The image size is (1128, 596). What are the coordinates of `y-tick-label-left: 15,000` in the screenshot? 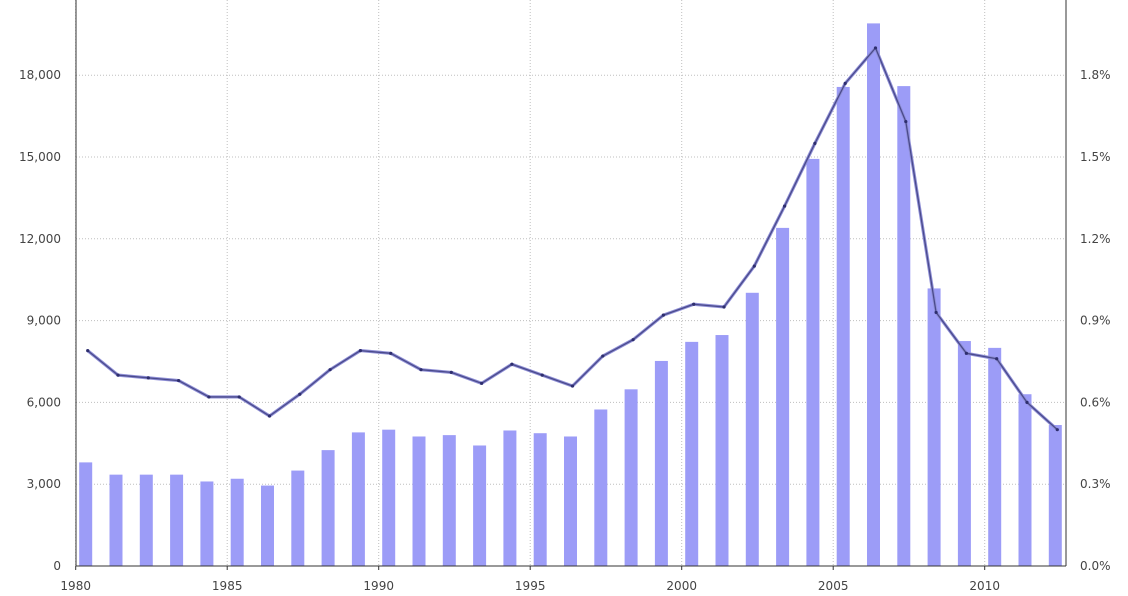 It's located at (40, 157).